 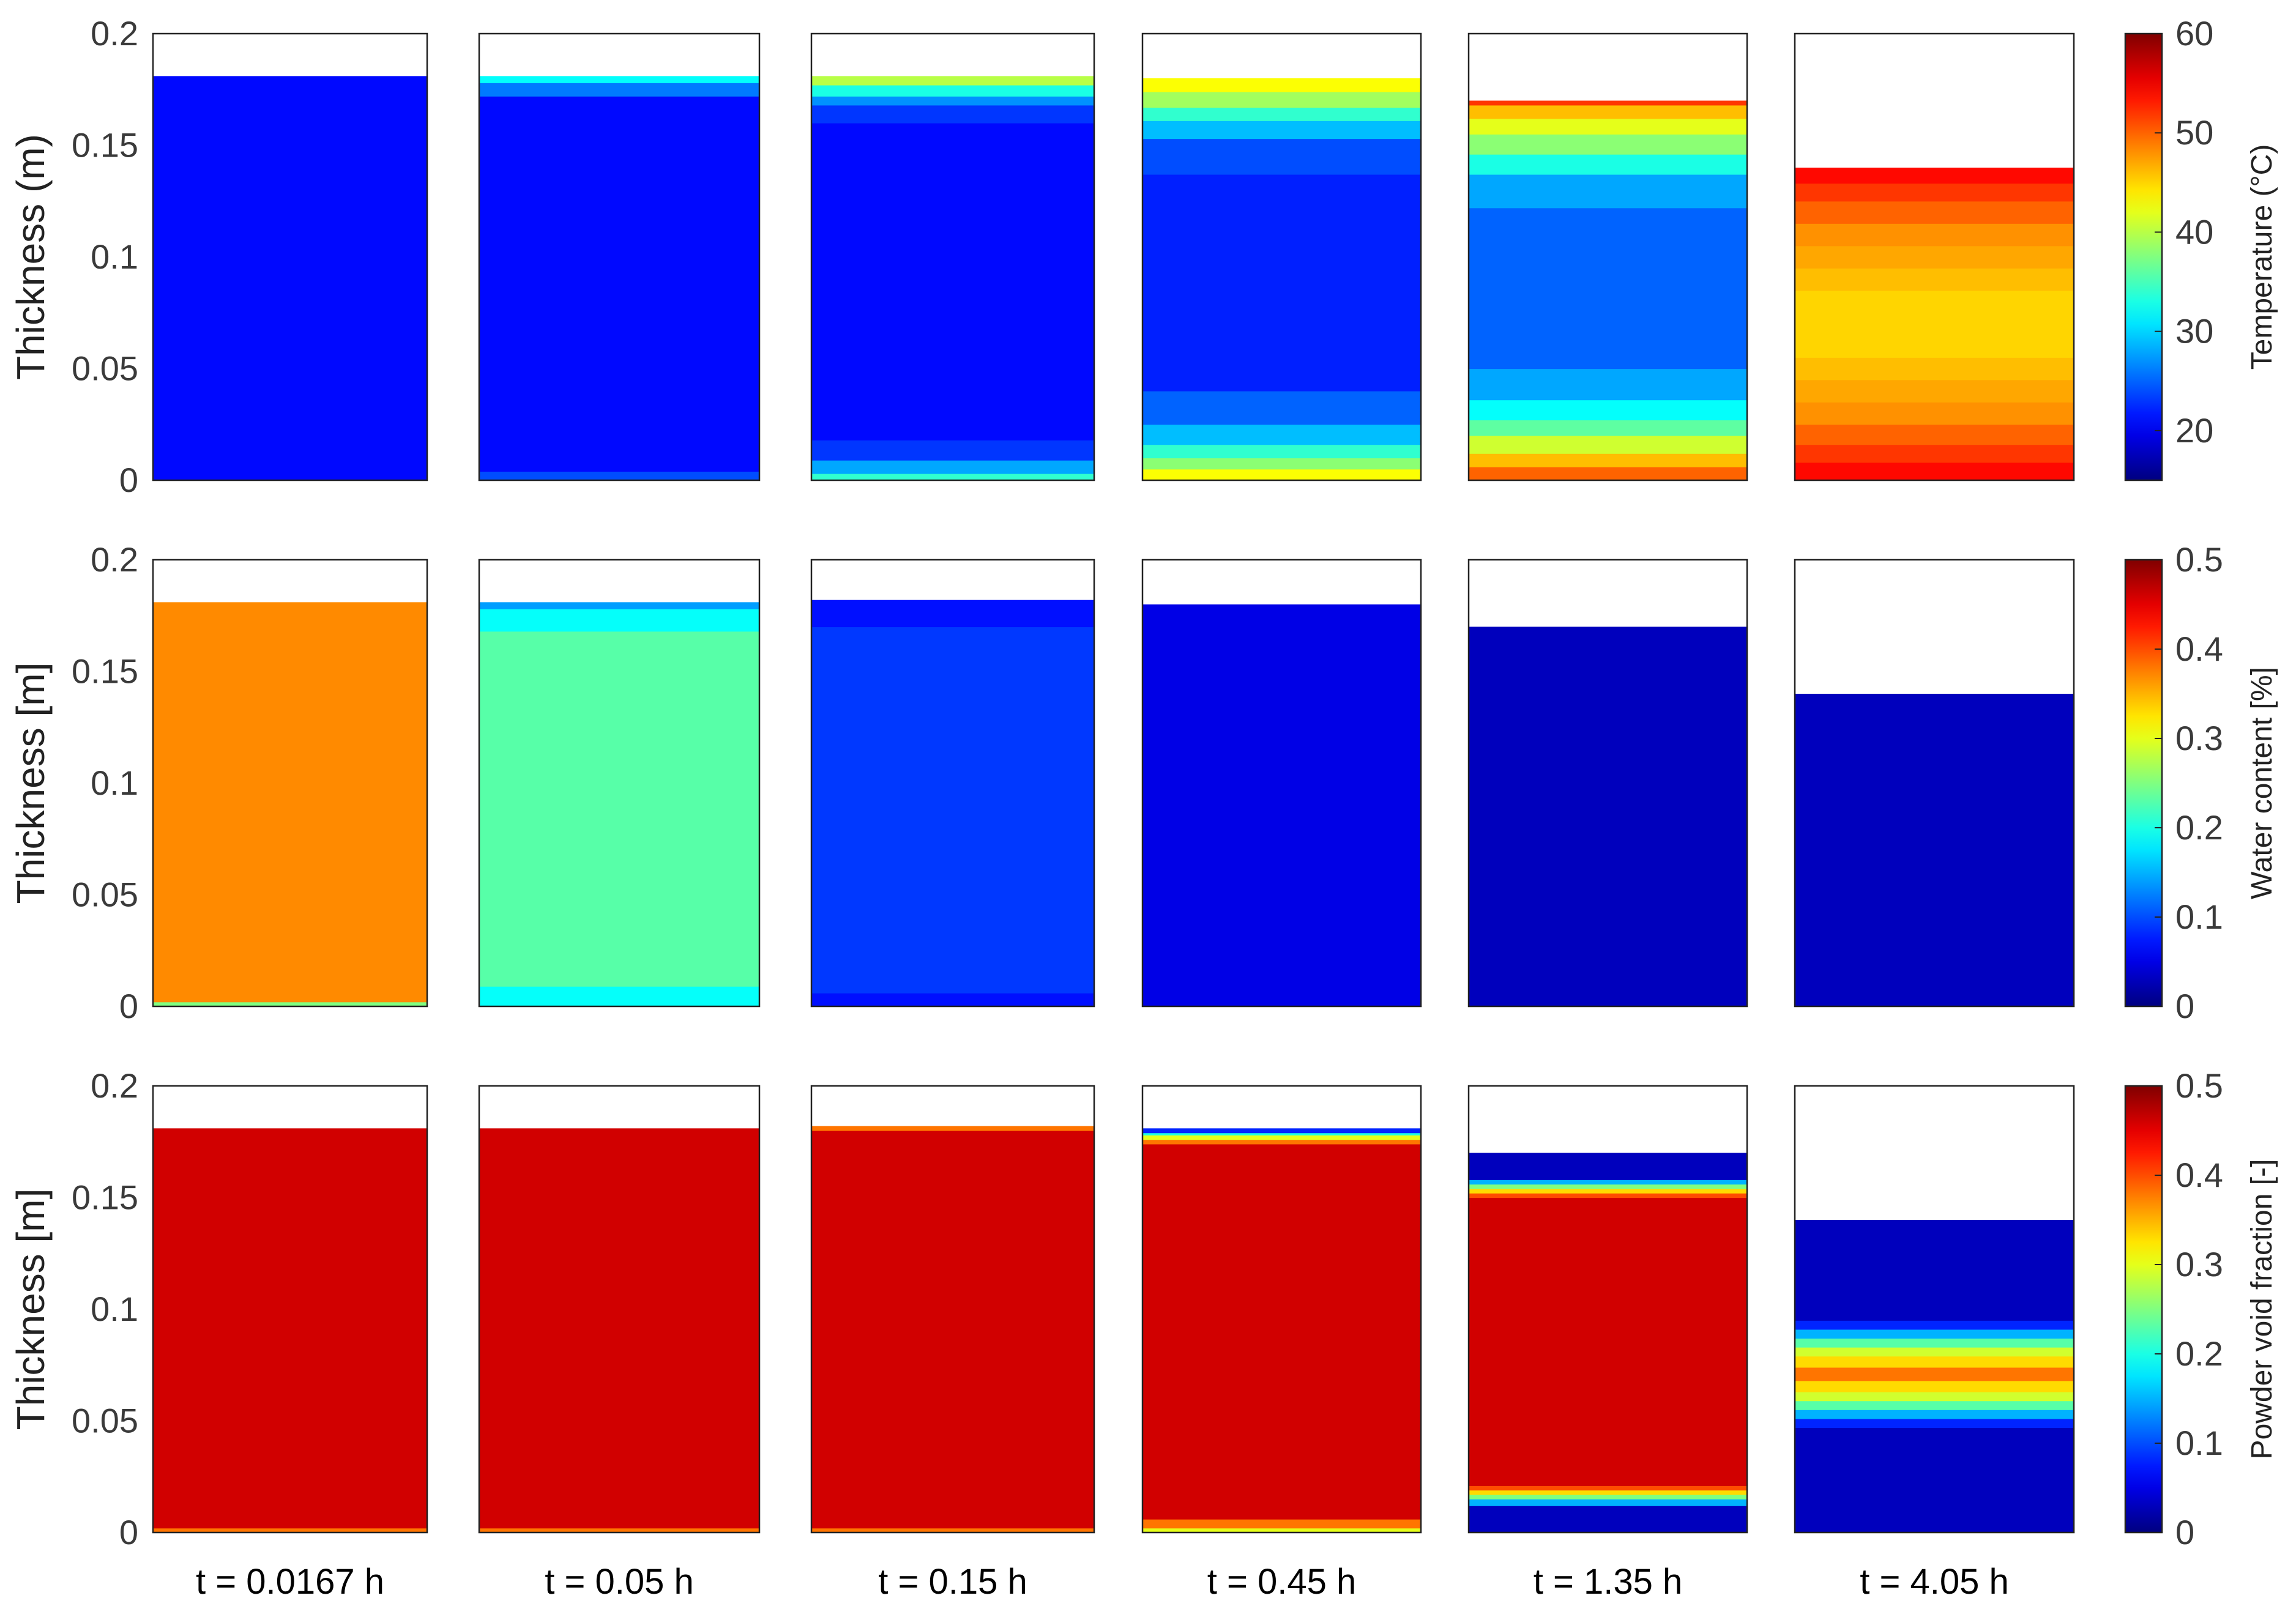 What do you see at coordinates (2194, 430) in the screenshot?
I see `colorbar-tick-label: 20` at bounding box center [2194, 430].